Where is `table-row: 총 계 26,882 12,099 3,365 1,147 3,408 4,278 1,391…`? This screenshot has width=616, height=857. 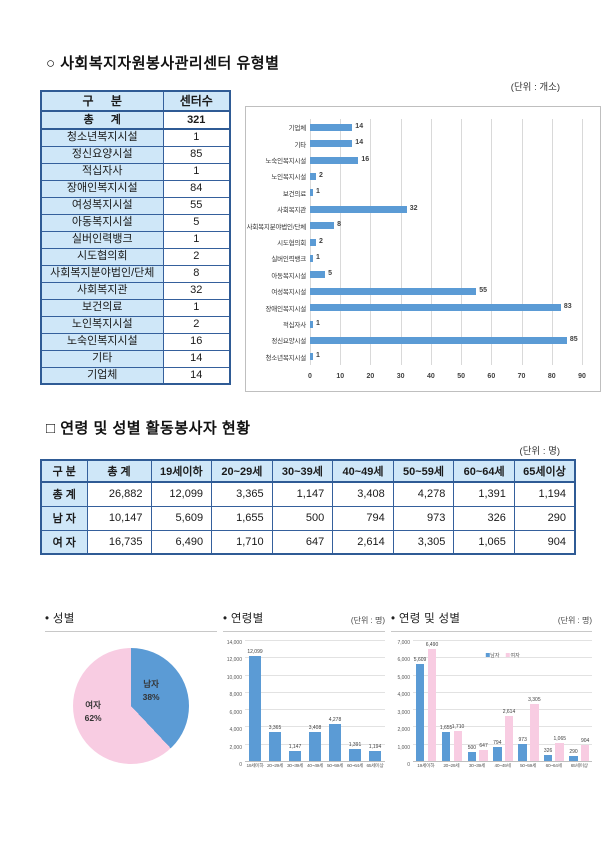
table-row: 총 계 26,882 12,099 3,365 1,147 3,408 4,278 1,391… is located at coordinates (308, 494).